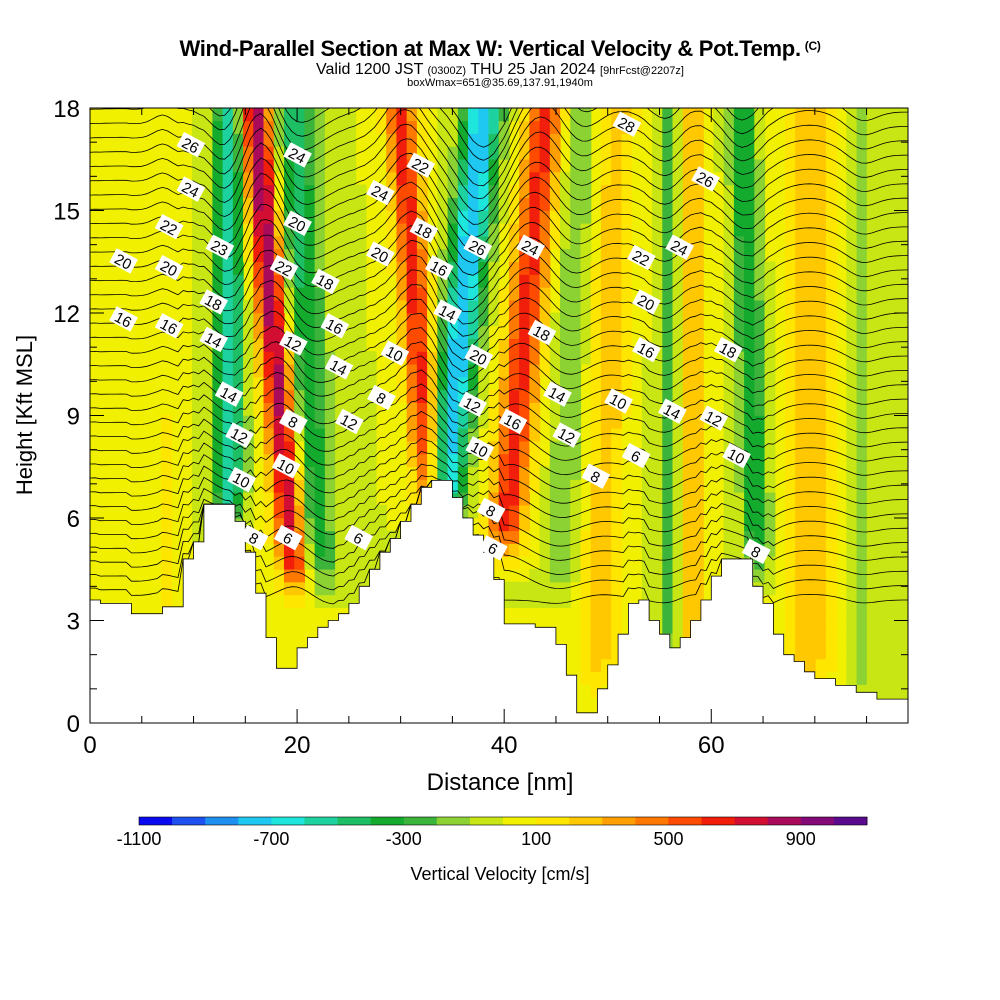 The image size is (1000, 1000). Describe the element at coordinates (339, 367) in the screenshot. I see `isentrope-label: 14` at that location.